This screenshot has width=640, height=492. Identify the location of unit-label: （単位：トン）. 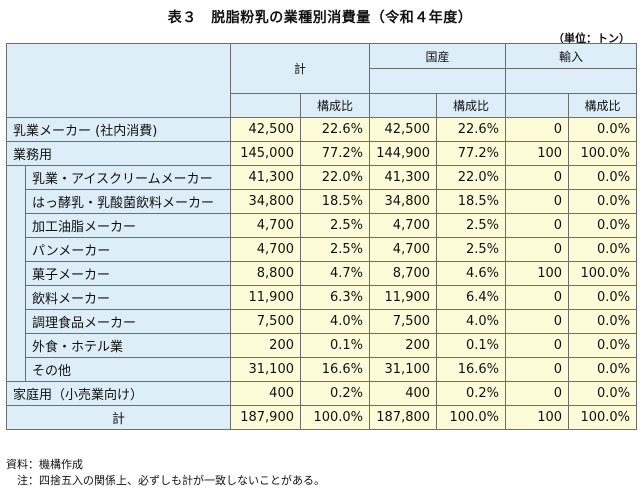
(591, 38).